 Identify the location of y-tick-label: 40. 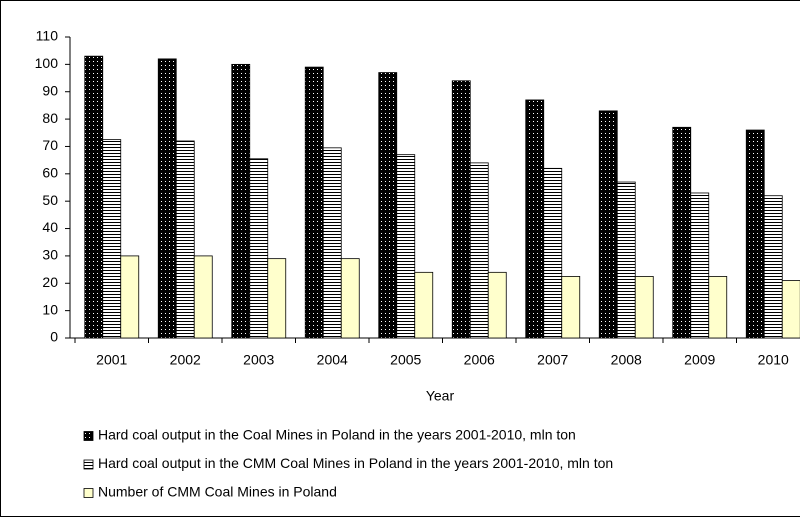
(50, 227).